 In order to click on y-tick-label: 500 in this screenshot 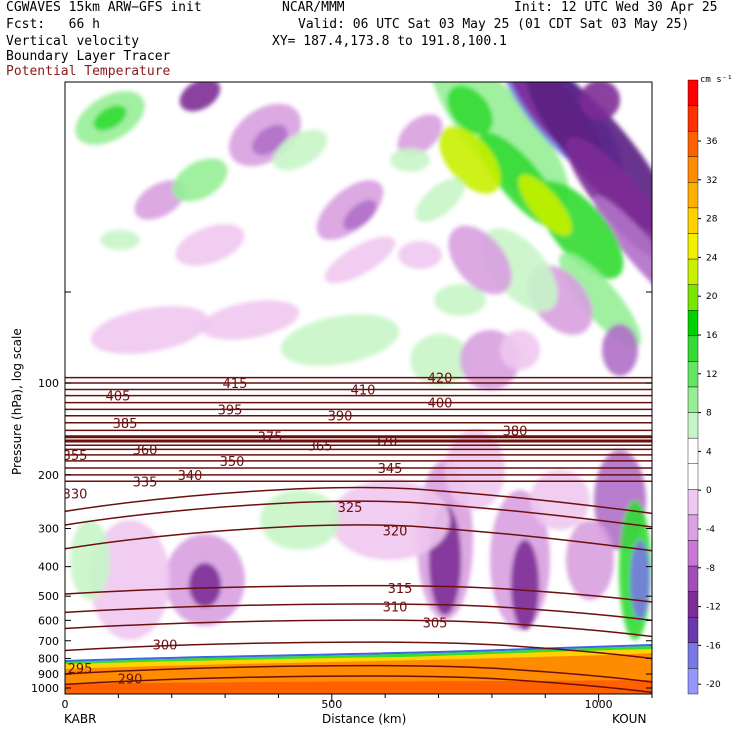, I will do `click(48, 596)`.